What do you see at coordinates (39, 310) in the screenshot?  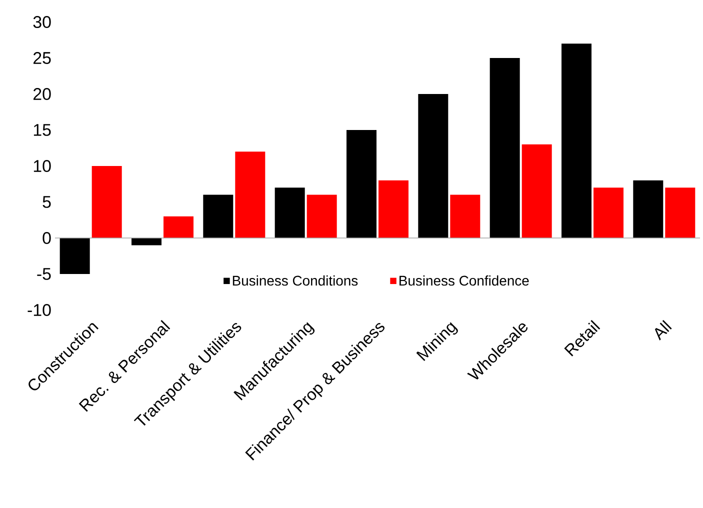 I see `y-tick-label: -10` at bounding box center [39, 310].